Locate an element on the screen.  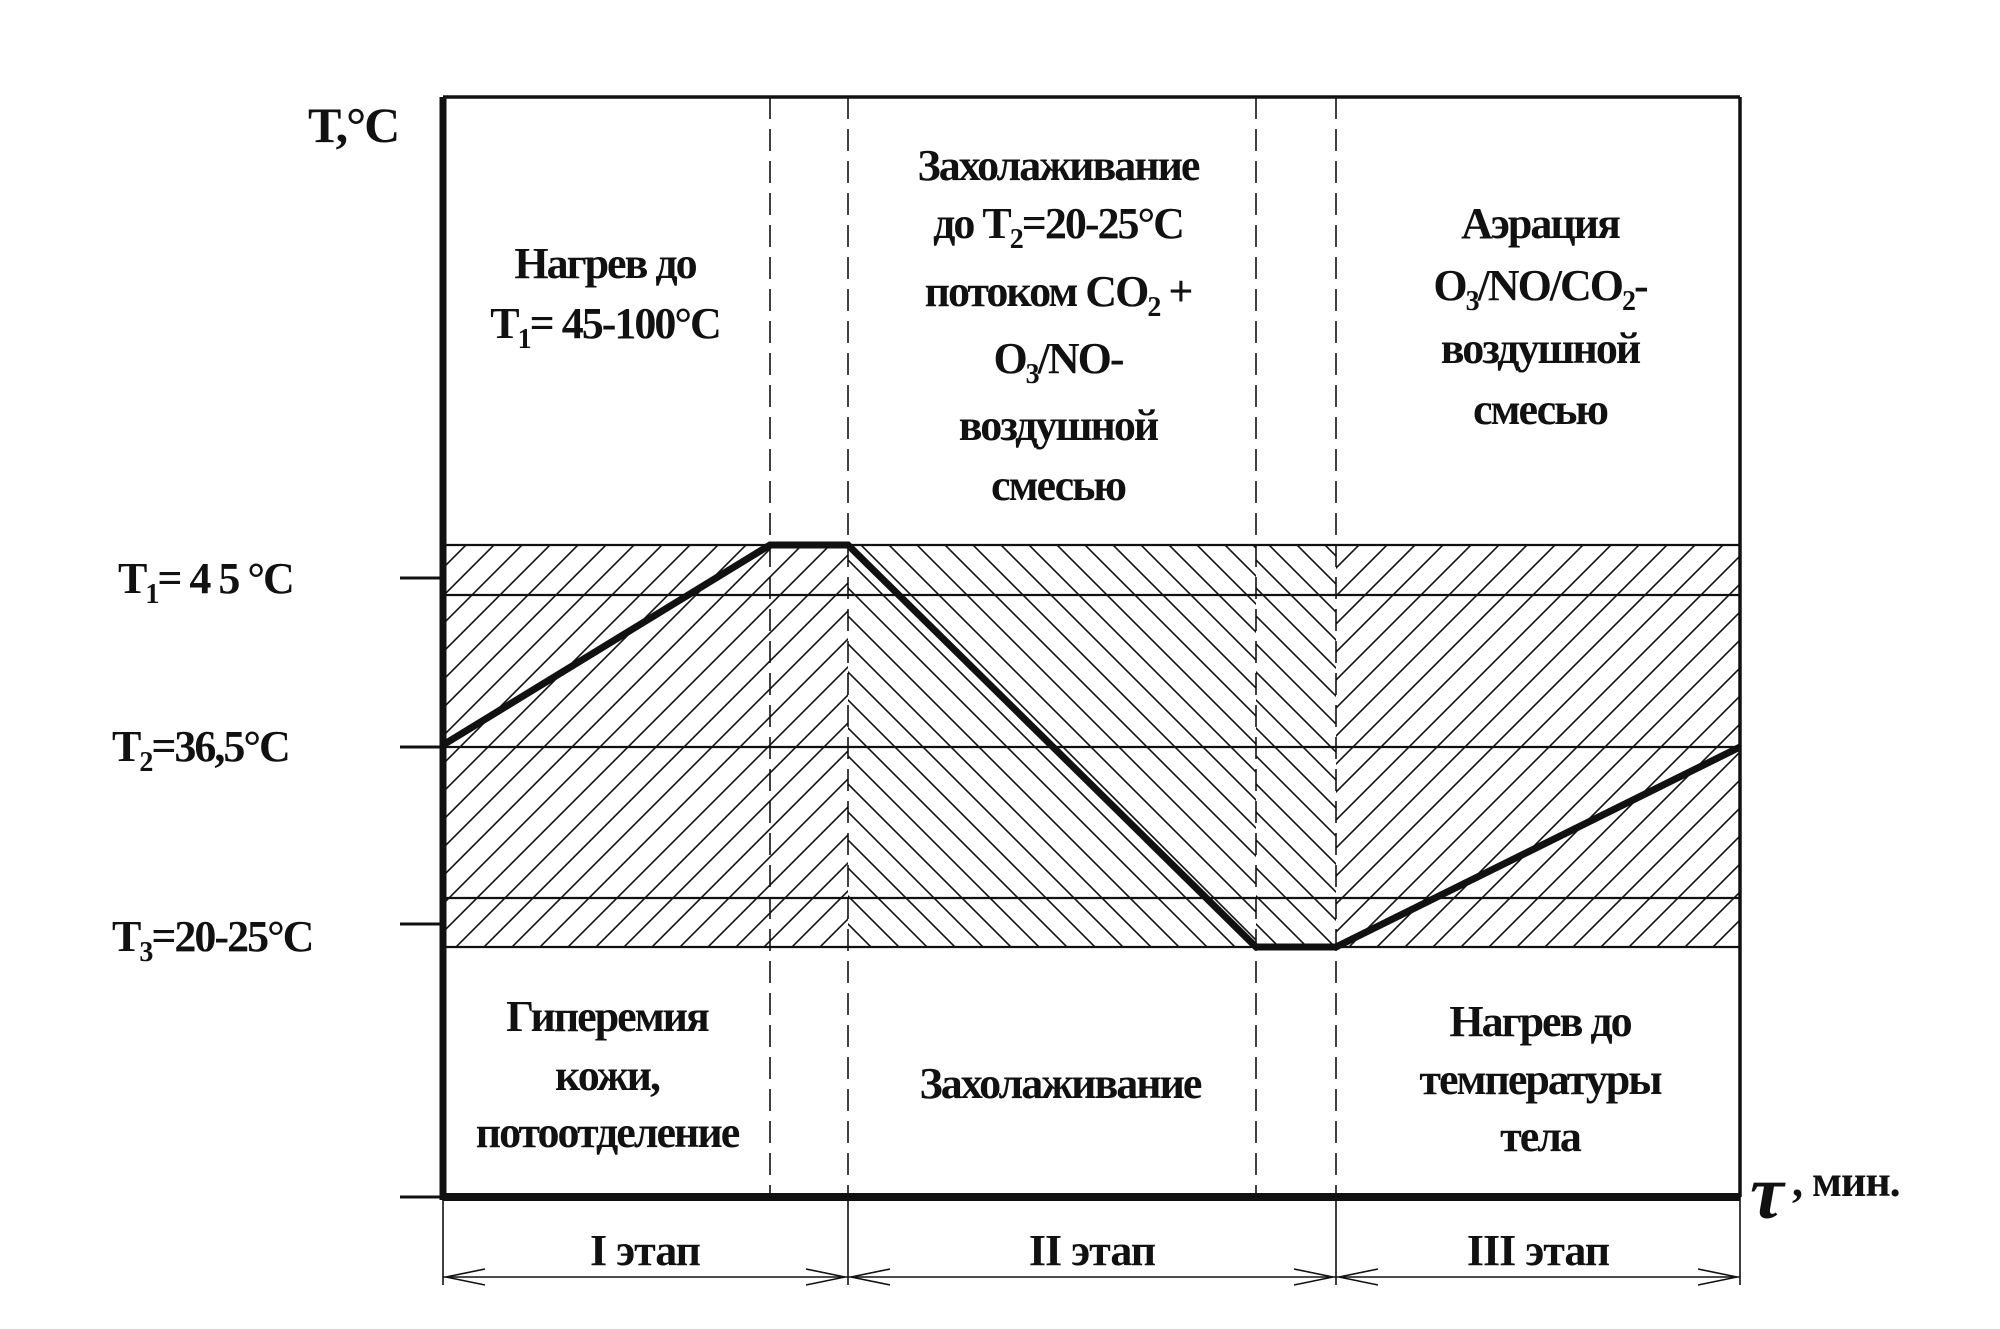
y-ticks is located at coordinates (421, 887).